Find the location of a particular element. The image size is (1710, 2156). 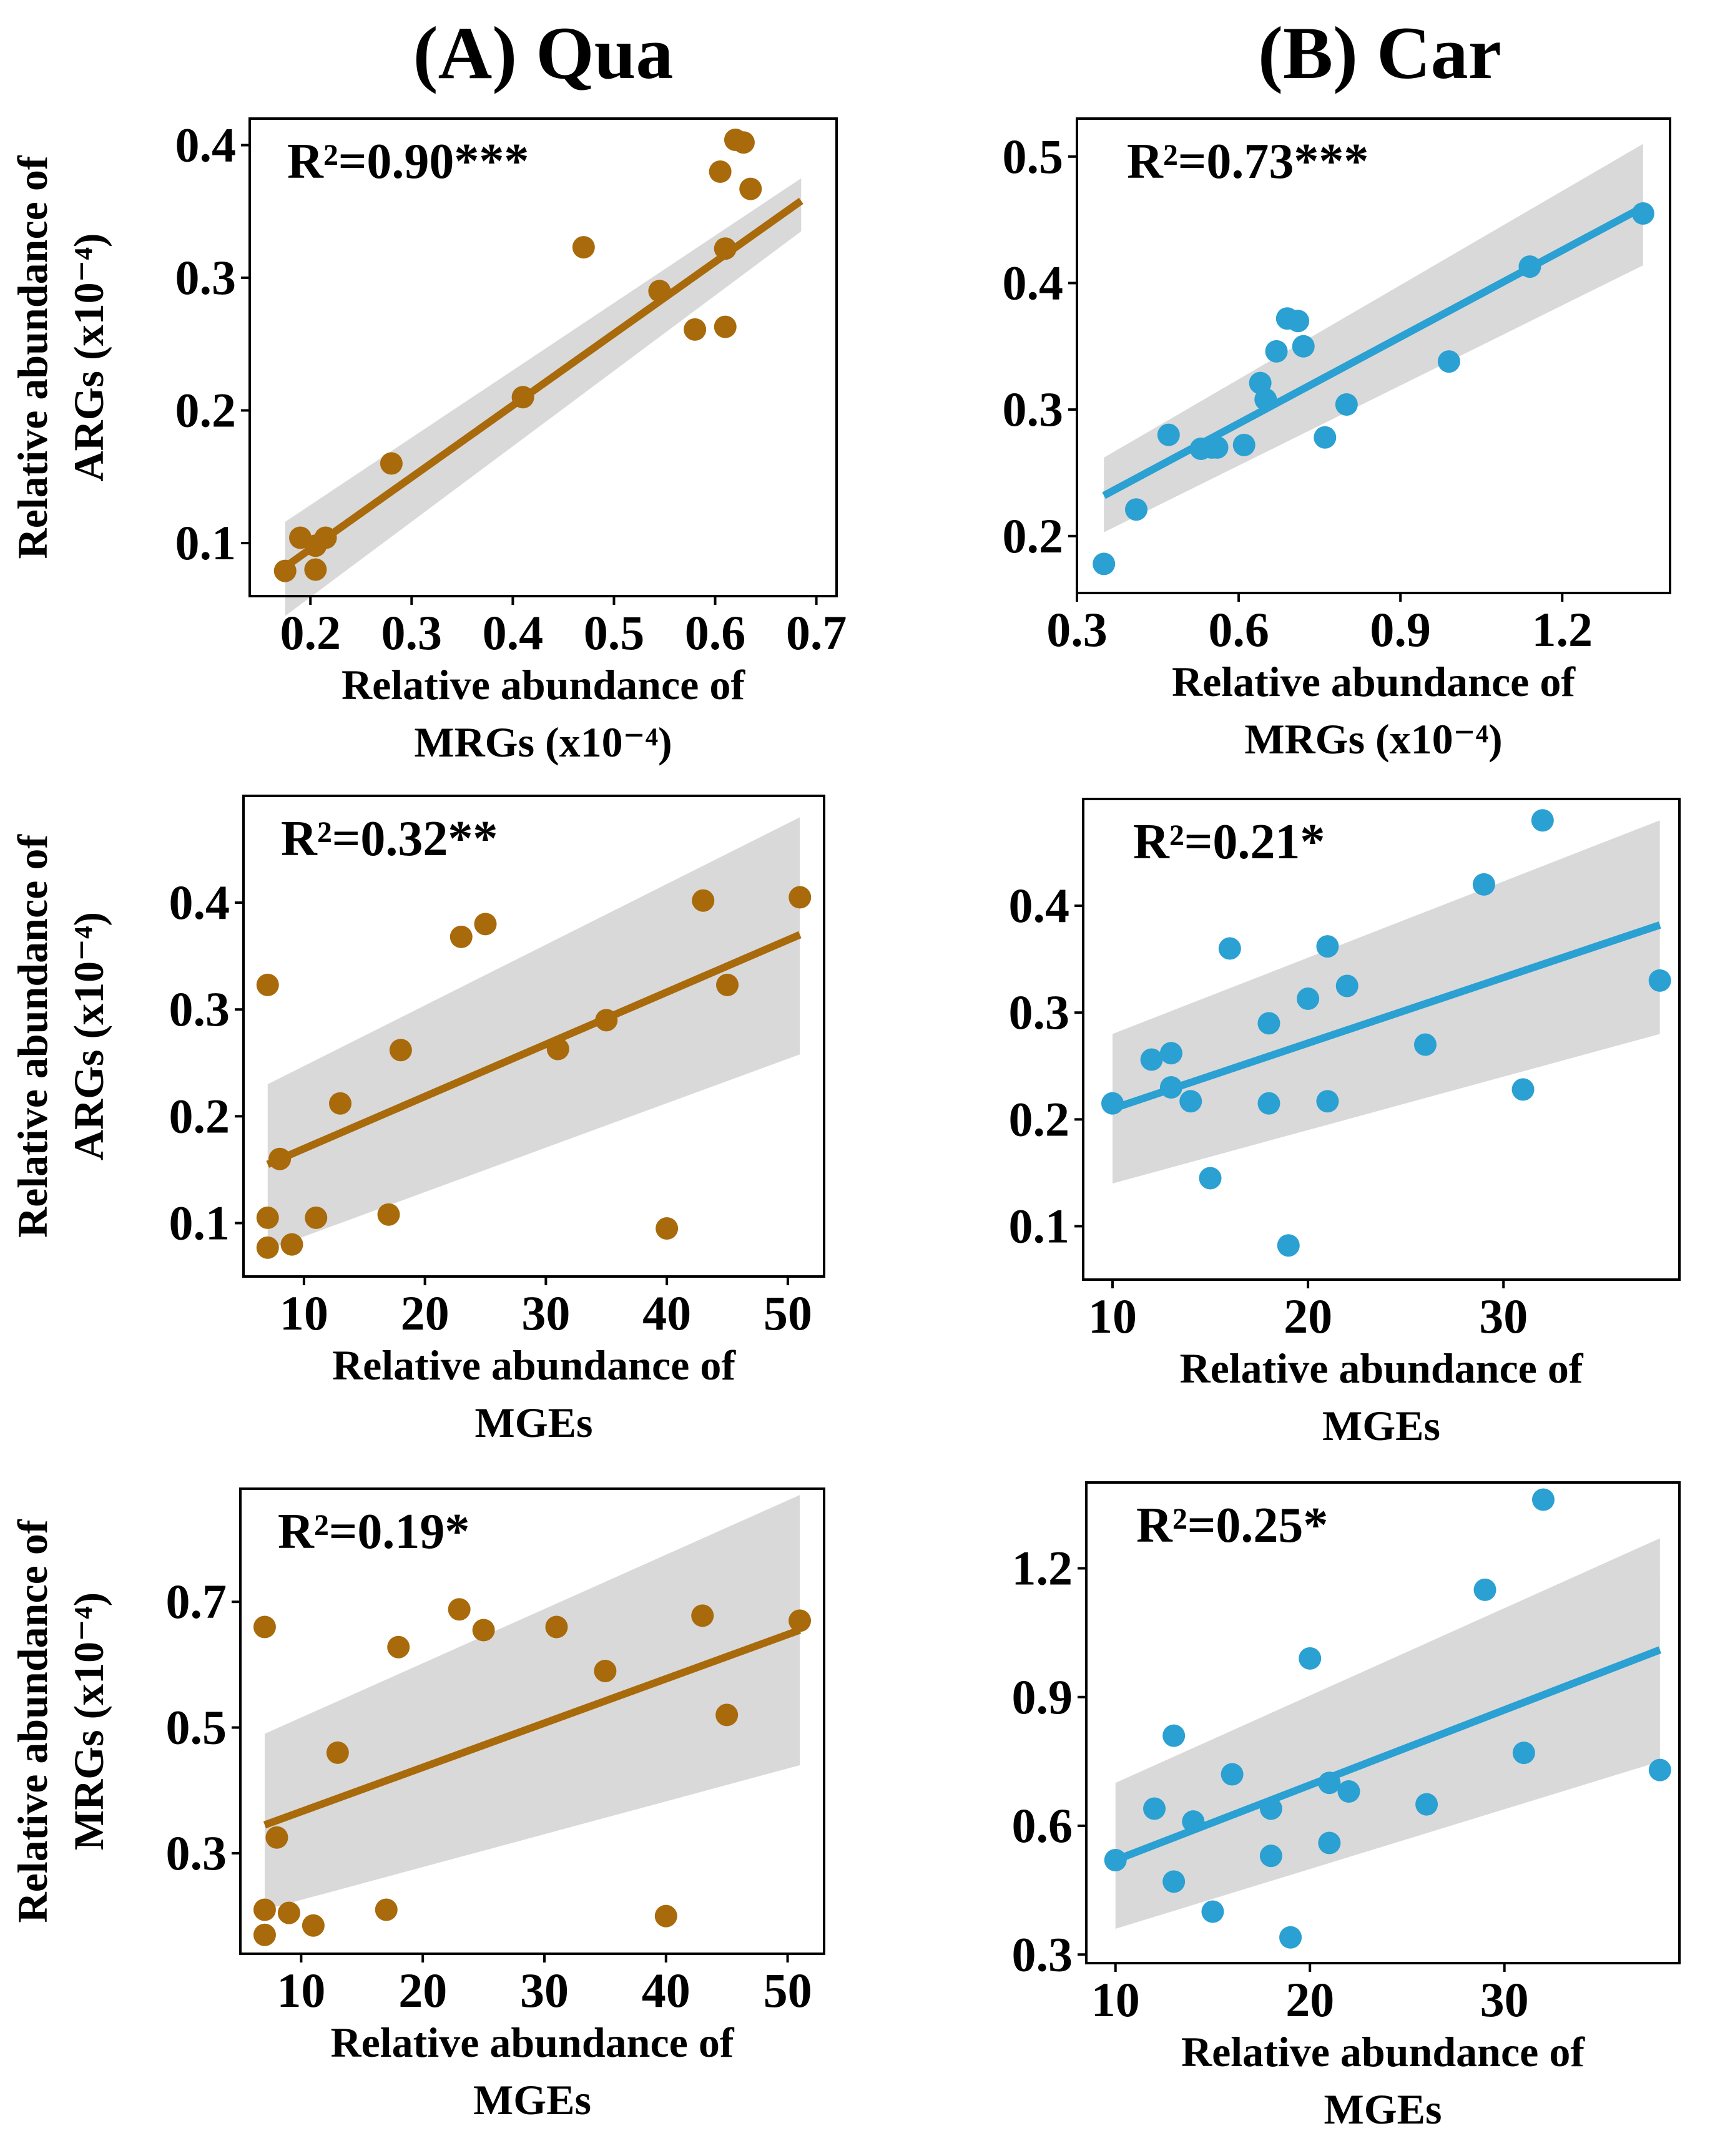

r-squared-annotation: R²=0.21* is located at coordinates (1229, 842).